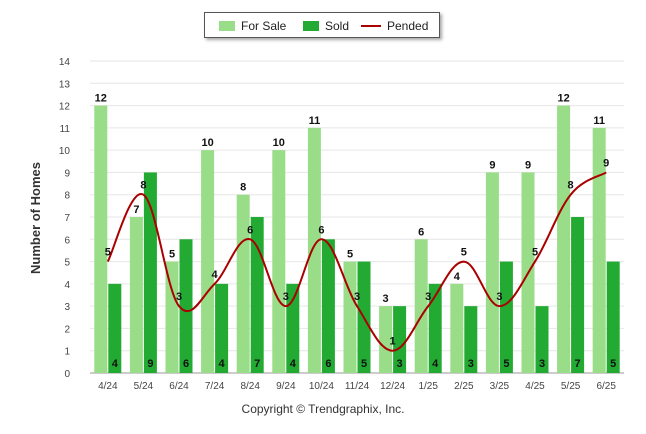  I want to click on x-tick-label: 2/25, so click(464, 386).